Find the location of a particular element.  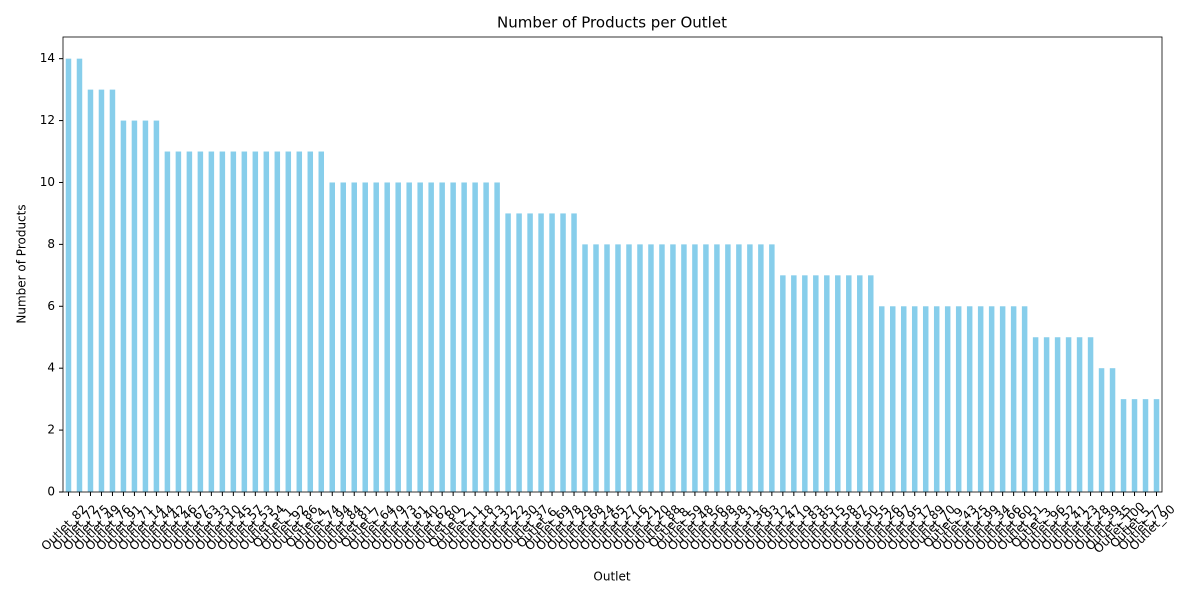

x-axis-label: Outlet is located at coordinates (611, 577).